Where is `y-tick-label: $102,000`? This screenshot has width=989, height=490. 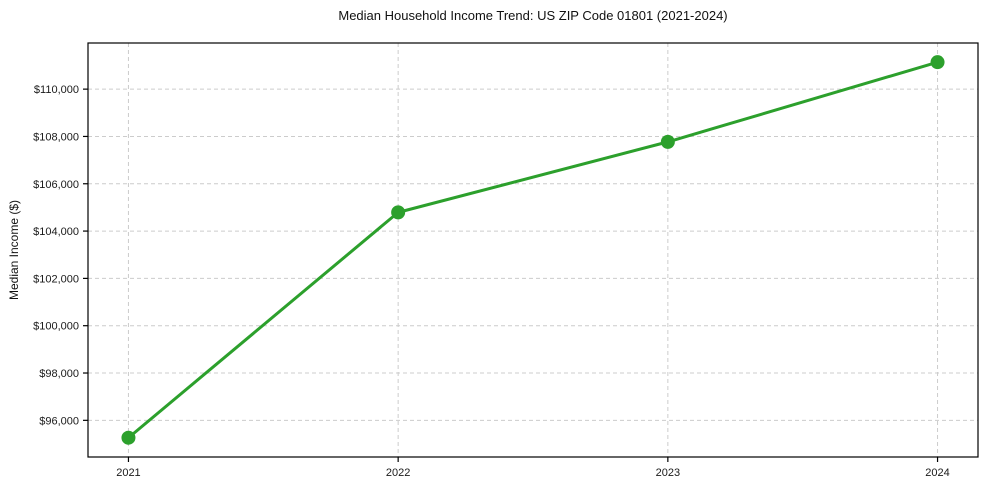 y-tick-label: $102,000 is located at coordinates (56, 279).